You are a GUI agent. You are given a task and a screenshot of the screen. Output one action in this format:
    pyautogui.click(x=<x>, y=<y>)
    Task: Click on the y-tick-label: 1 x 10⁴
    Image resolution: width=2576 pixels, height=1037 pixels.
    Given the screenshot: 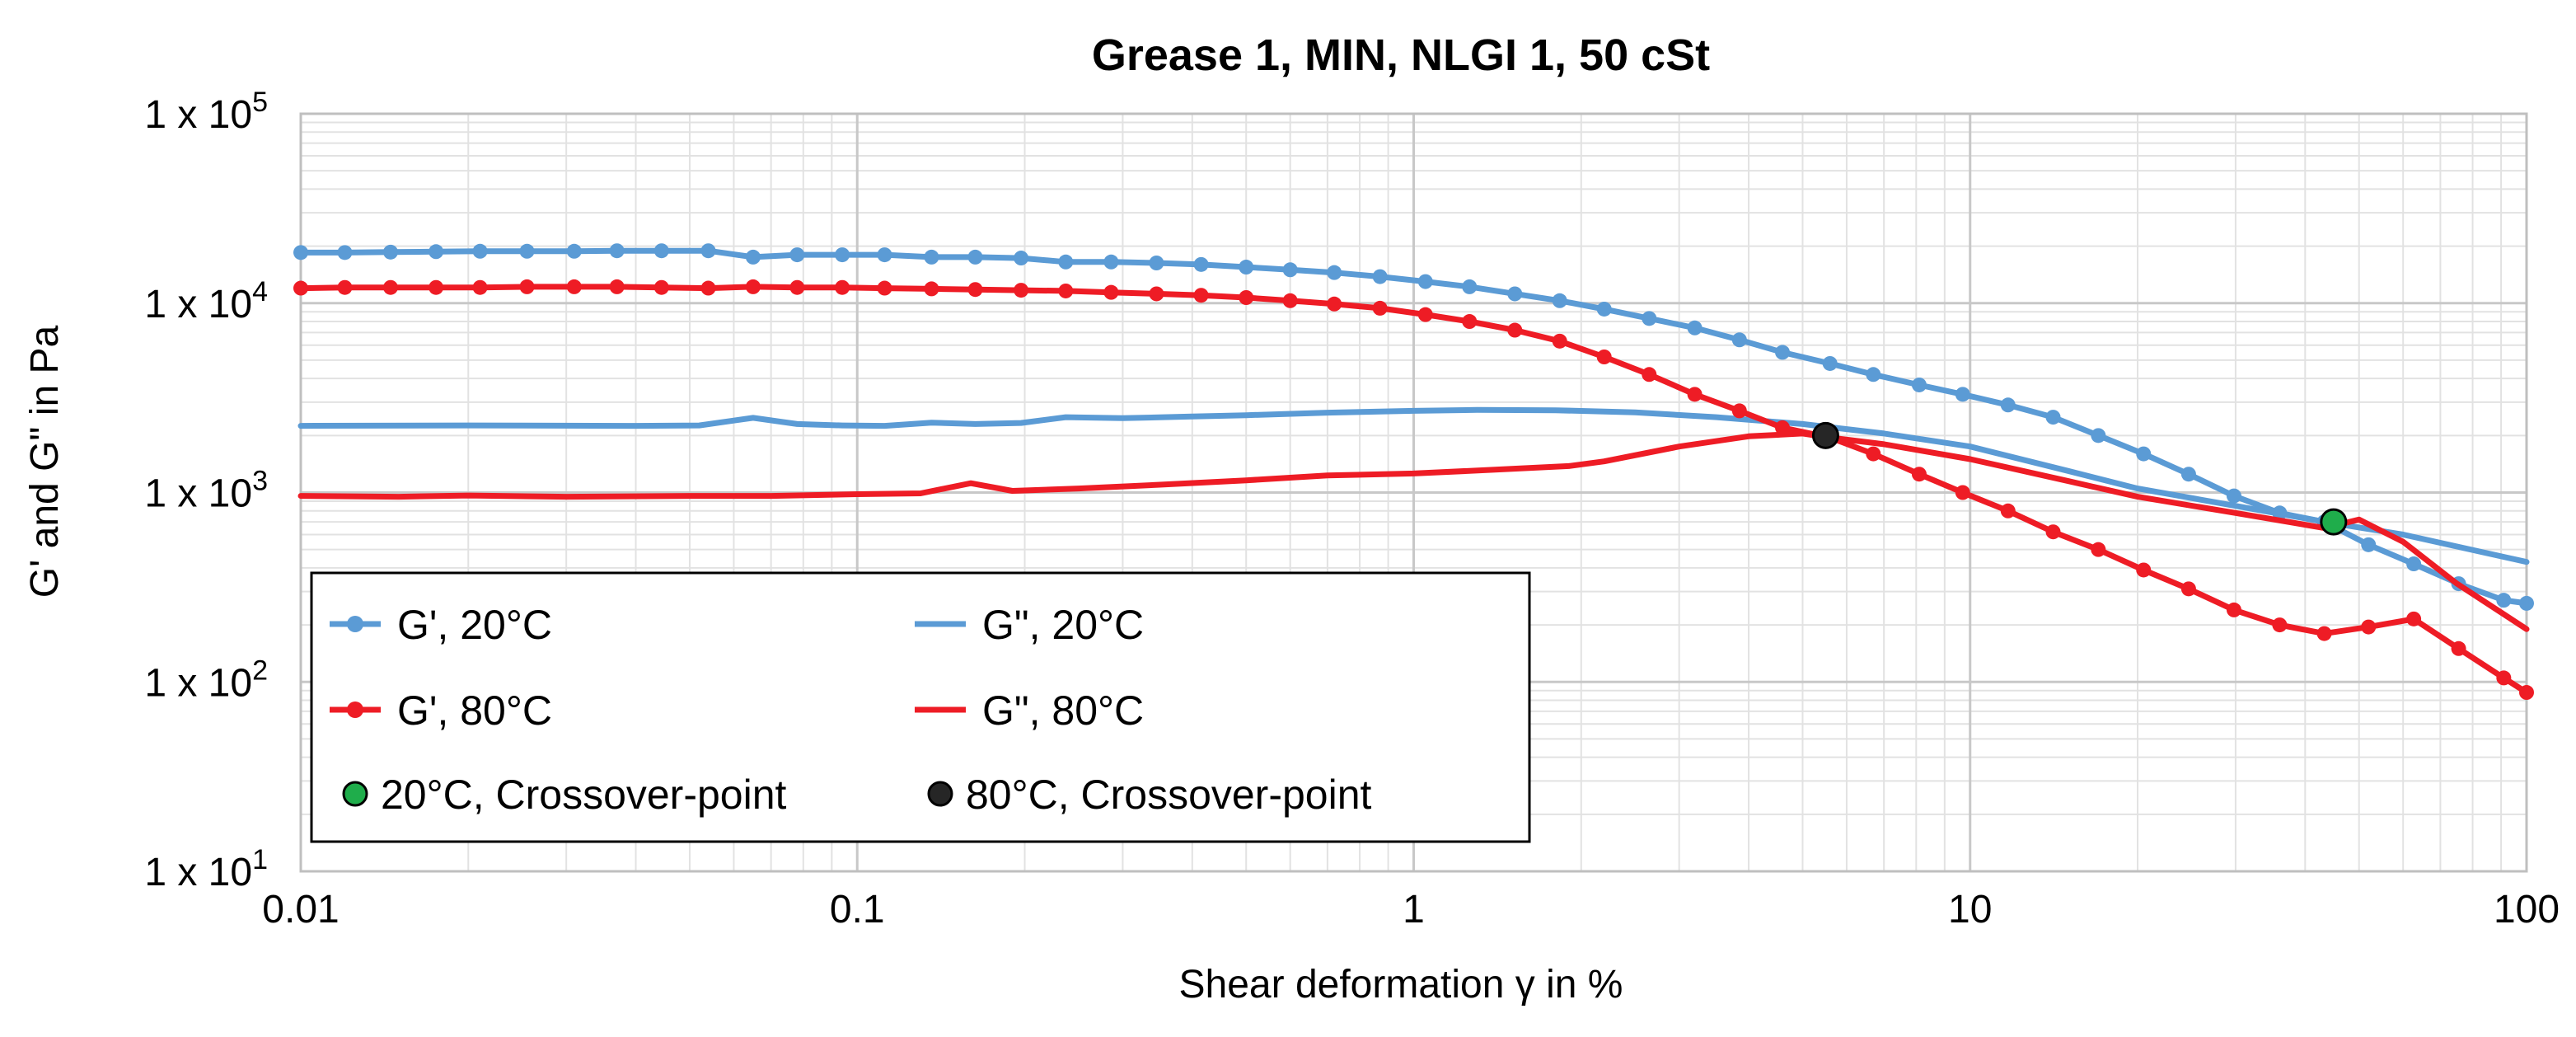 What is the action you would take?
    pyautogui.click(x=206, y=301)
    